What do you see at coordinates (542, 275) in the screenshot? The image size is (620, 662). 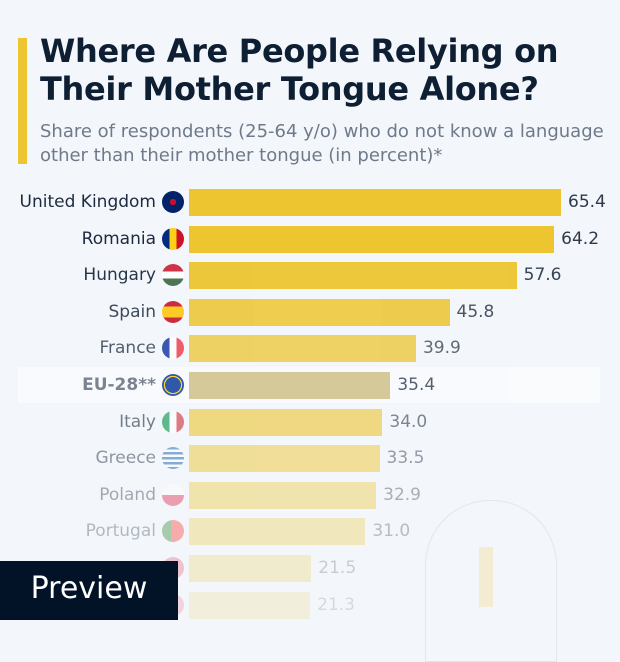 I see `value-label: 57.6` at bounding box center [542, 275].